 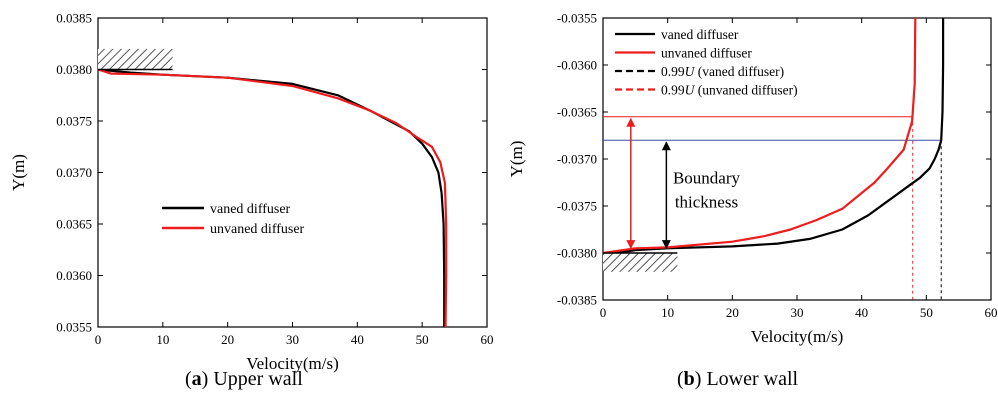 What do you see at coordinates (729, 90) in the screenshot?
I see `legend-label: 0.99U (unvaned diffuser)` at bounding box center [729, 90].